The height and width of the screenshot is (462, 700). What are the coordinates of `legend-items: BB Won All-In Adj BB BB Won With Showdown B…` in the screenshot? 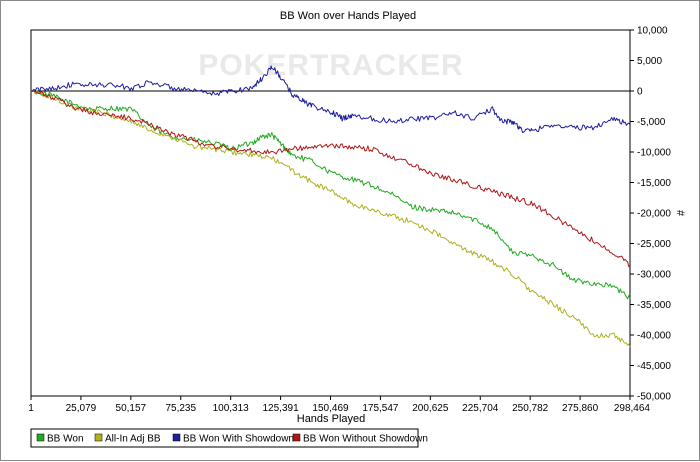 It's located at (232, 439).